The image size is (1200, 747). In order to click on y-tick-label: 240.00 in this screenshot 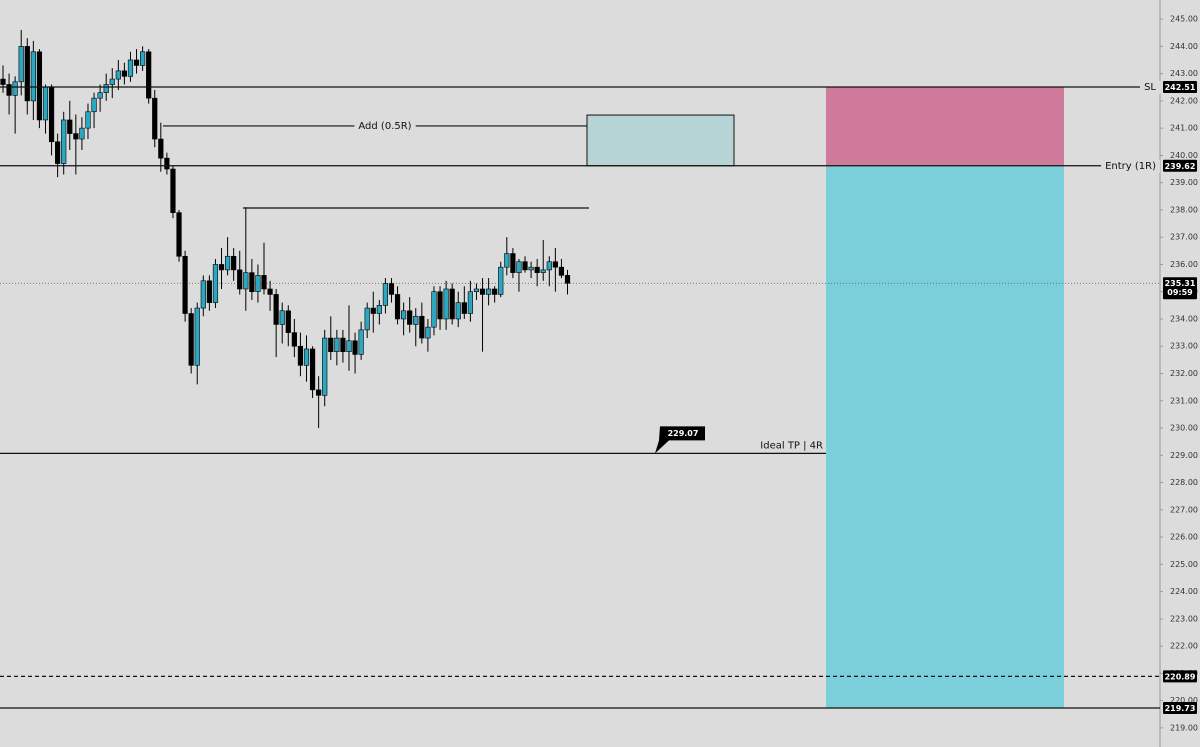, I will do `click(1184, 155)`.